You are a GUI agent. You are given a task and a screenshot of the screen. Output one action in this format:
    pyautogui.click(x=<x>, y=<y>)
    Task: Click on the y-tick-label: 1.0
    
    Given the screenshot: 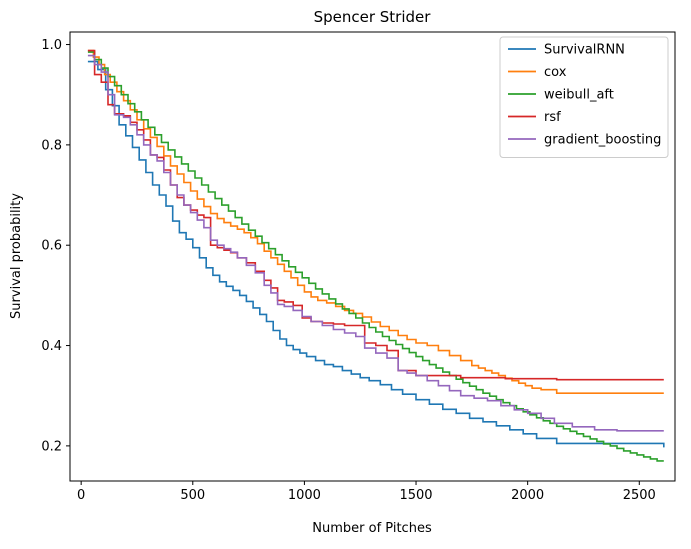 What is the action you would take?
    pyautogui.click(x=51, y=45)
    